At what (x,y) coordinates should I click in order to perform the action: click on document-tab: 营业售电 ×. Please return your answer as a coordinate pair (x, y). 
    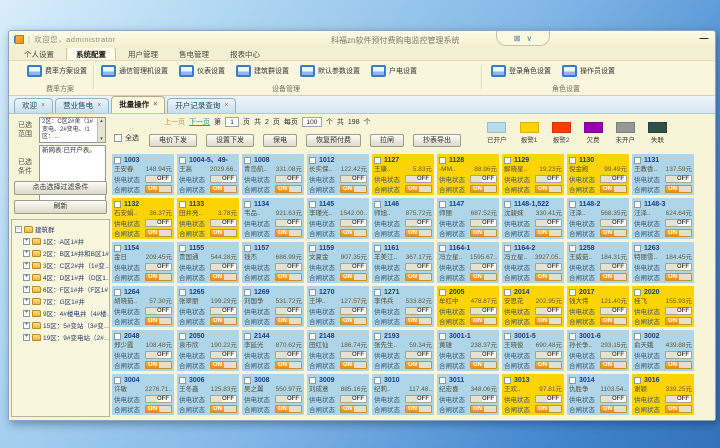
    Looking at the image, I should click on (82, 105).